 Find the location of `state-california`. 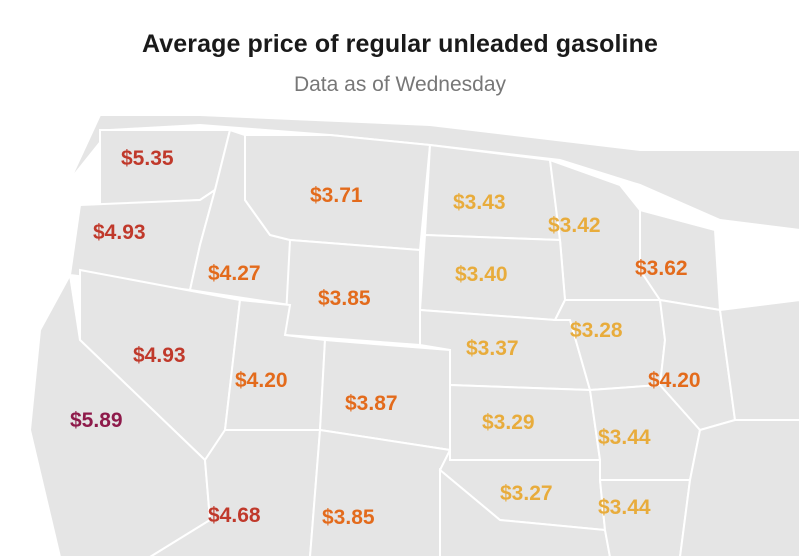

state-california is located at coordinates (120, 414).